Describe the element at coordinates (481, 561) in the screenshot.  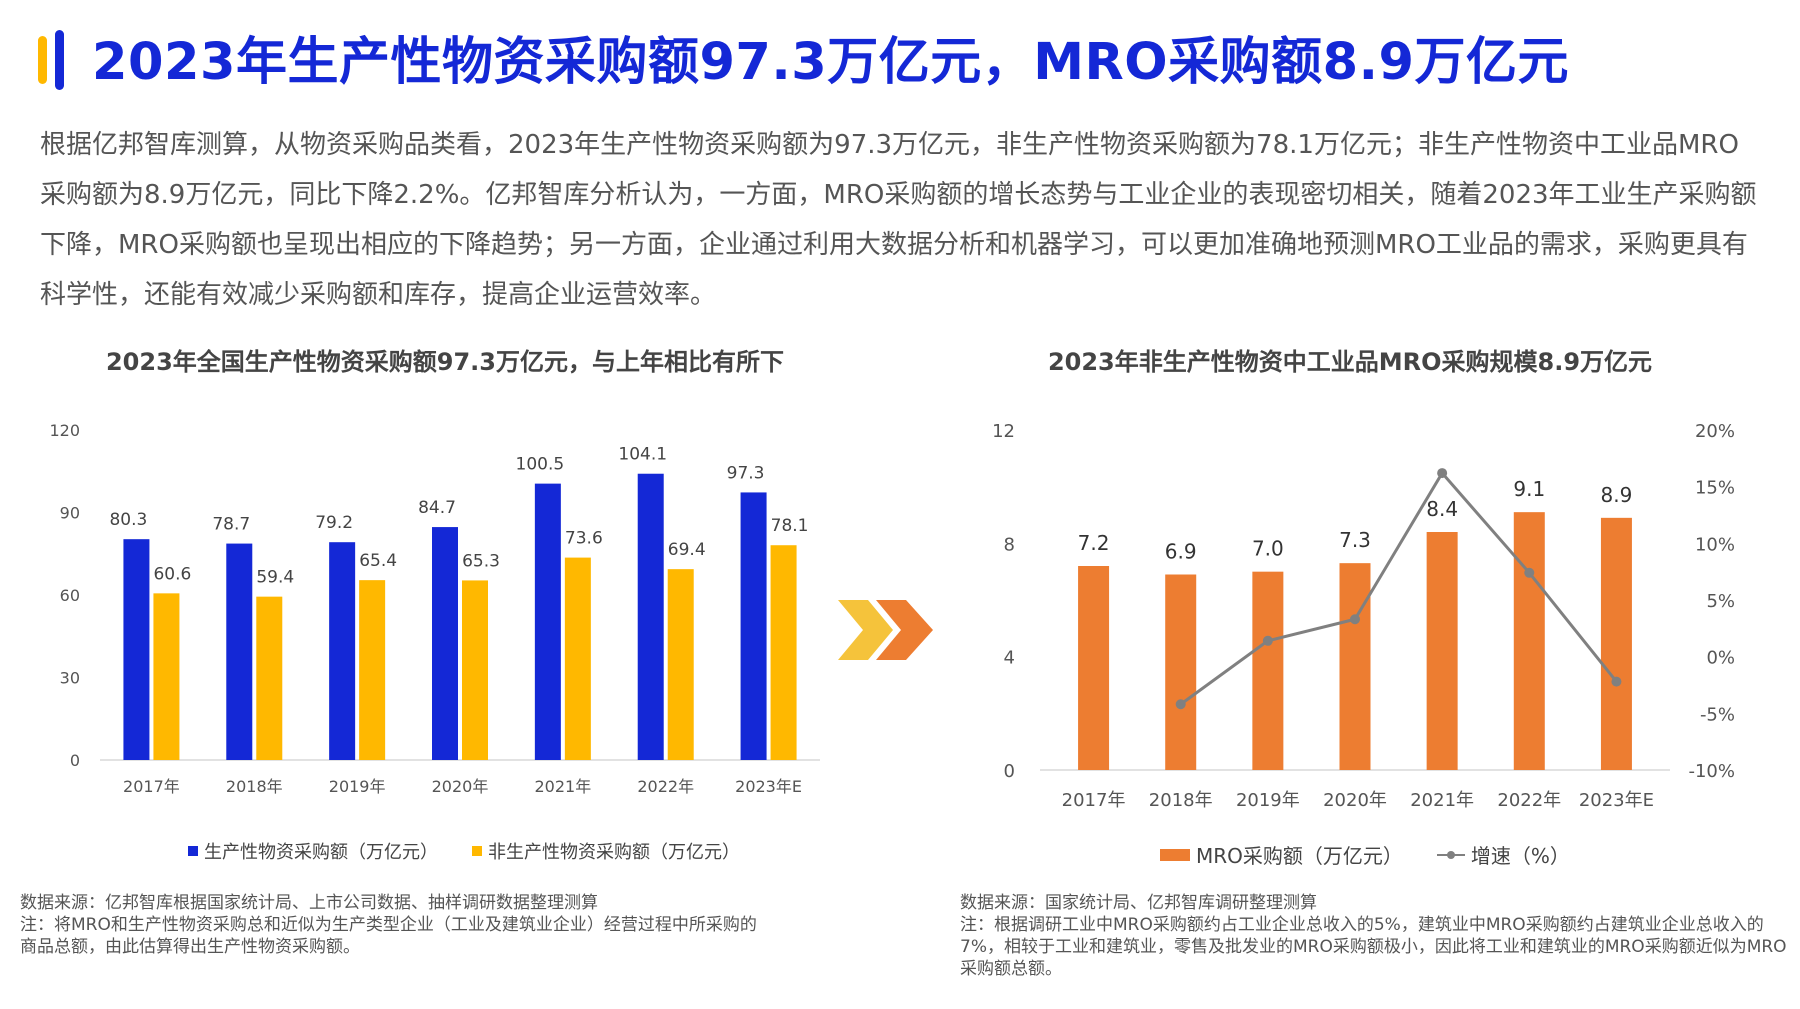
I see `data-label-nonproduction: 65.3` at that location.